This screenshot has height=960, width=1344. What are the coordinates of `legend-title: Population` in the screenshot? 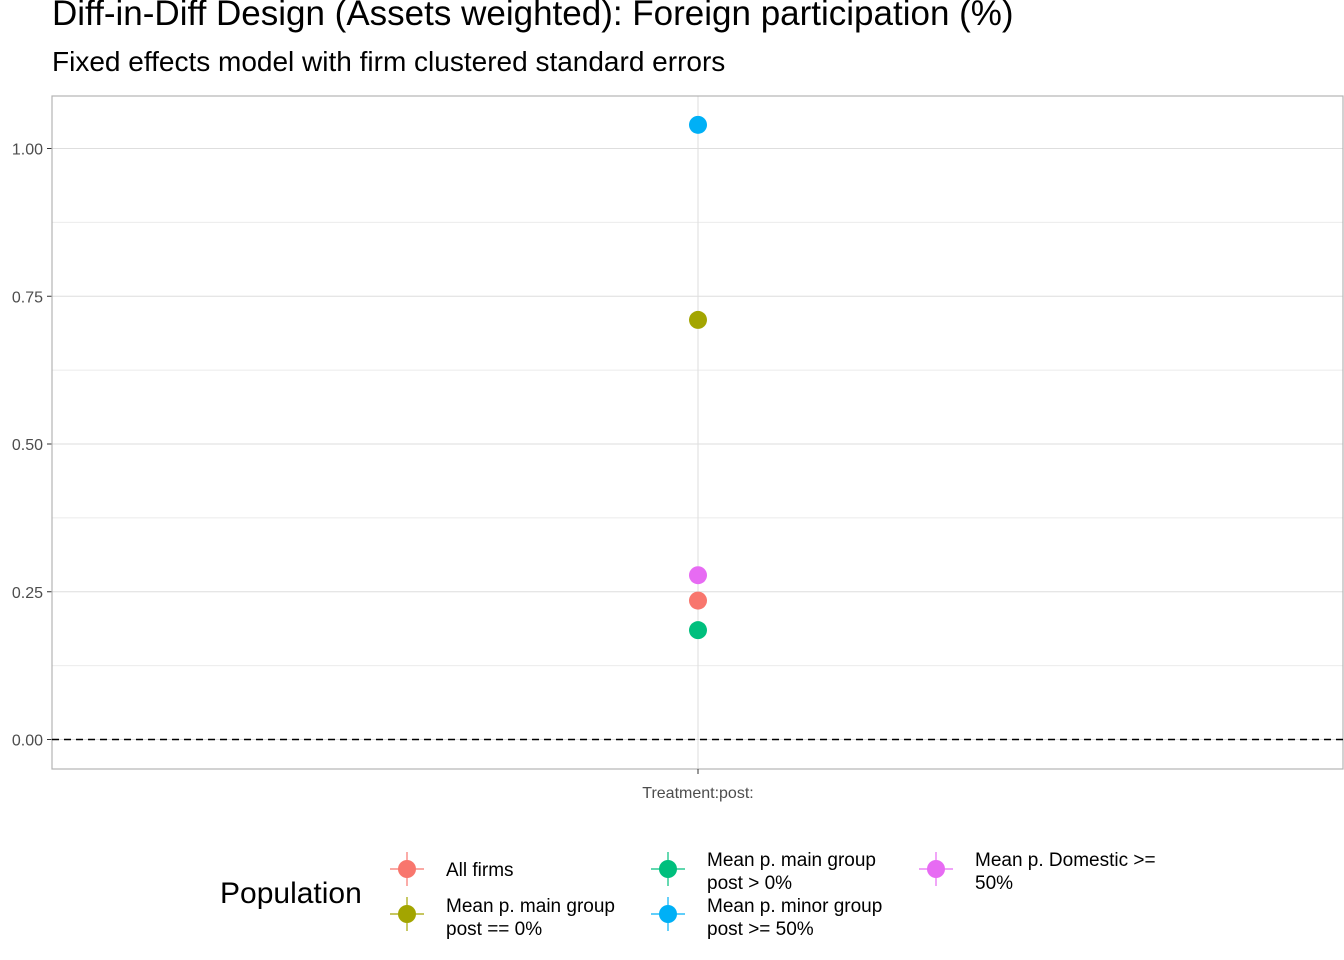 It's located at (291, 893).